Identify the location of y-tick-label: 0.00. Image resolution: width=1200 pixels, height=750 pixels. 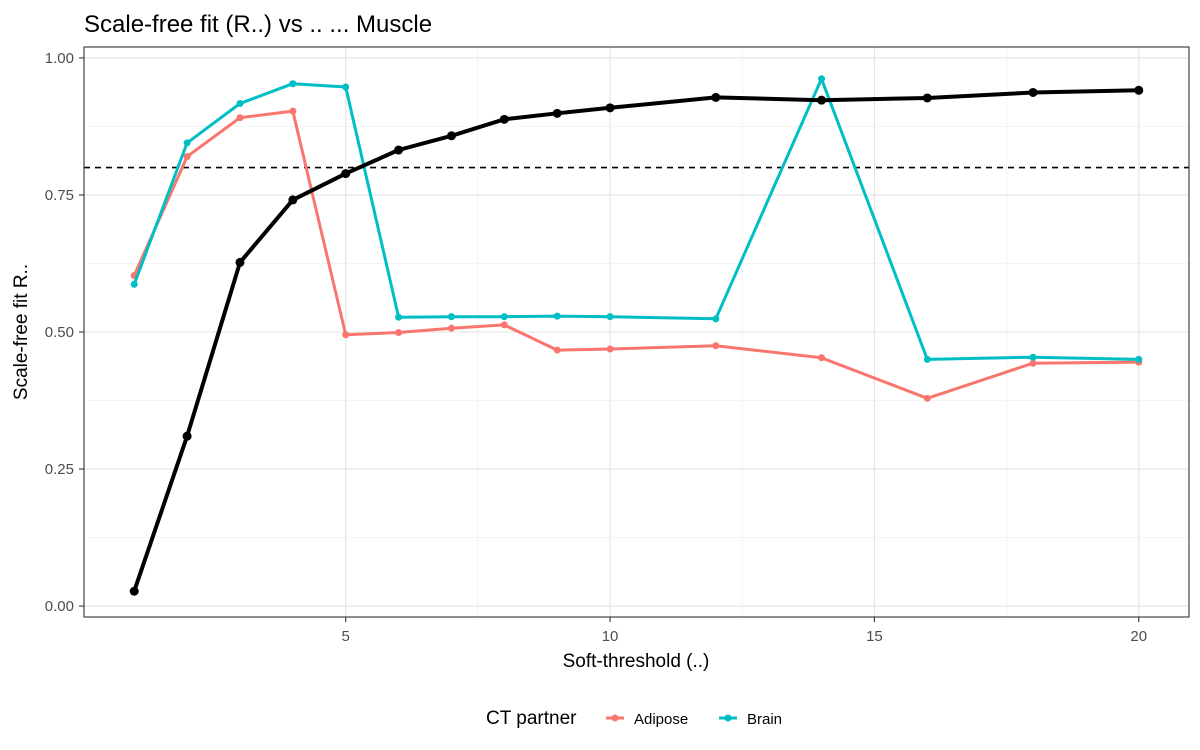
(59, 606).